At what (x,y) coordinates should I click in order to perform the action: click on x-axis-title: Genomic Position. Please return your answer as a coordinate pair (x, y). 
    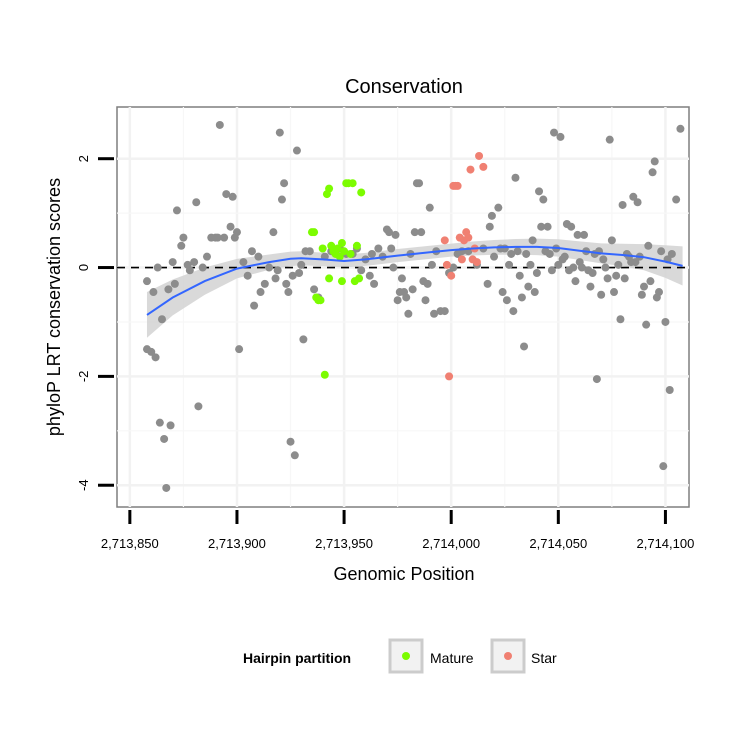
    Looking at the image, I should click on (403, 574).